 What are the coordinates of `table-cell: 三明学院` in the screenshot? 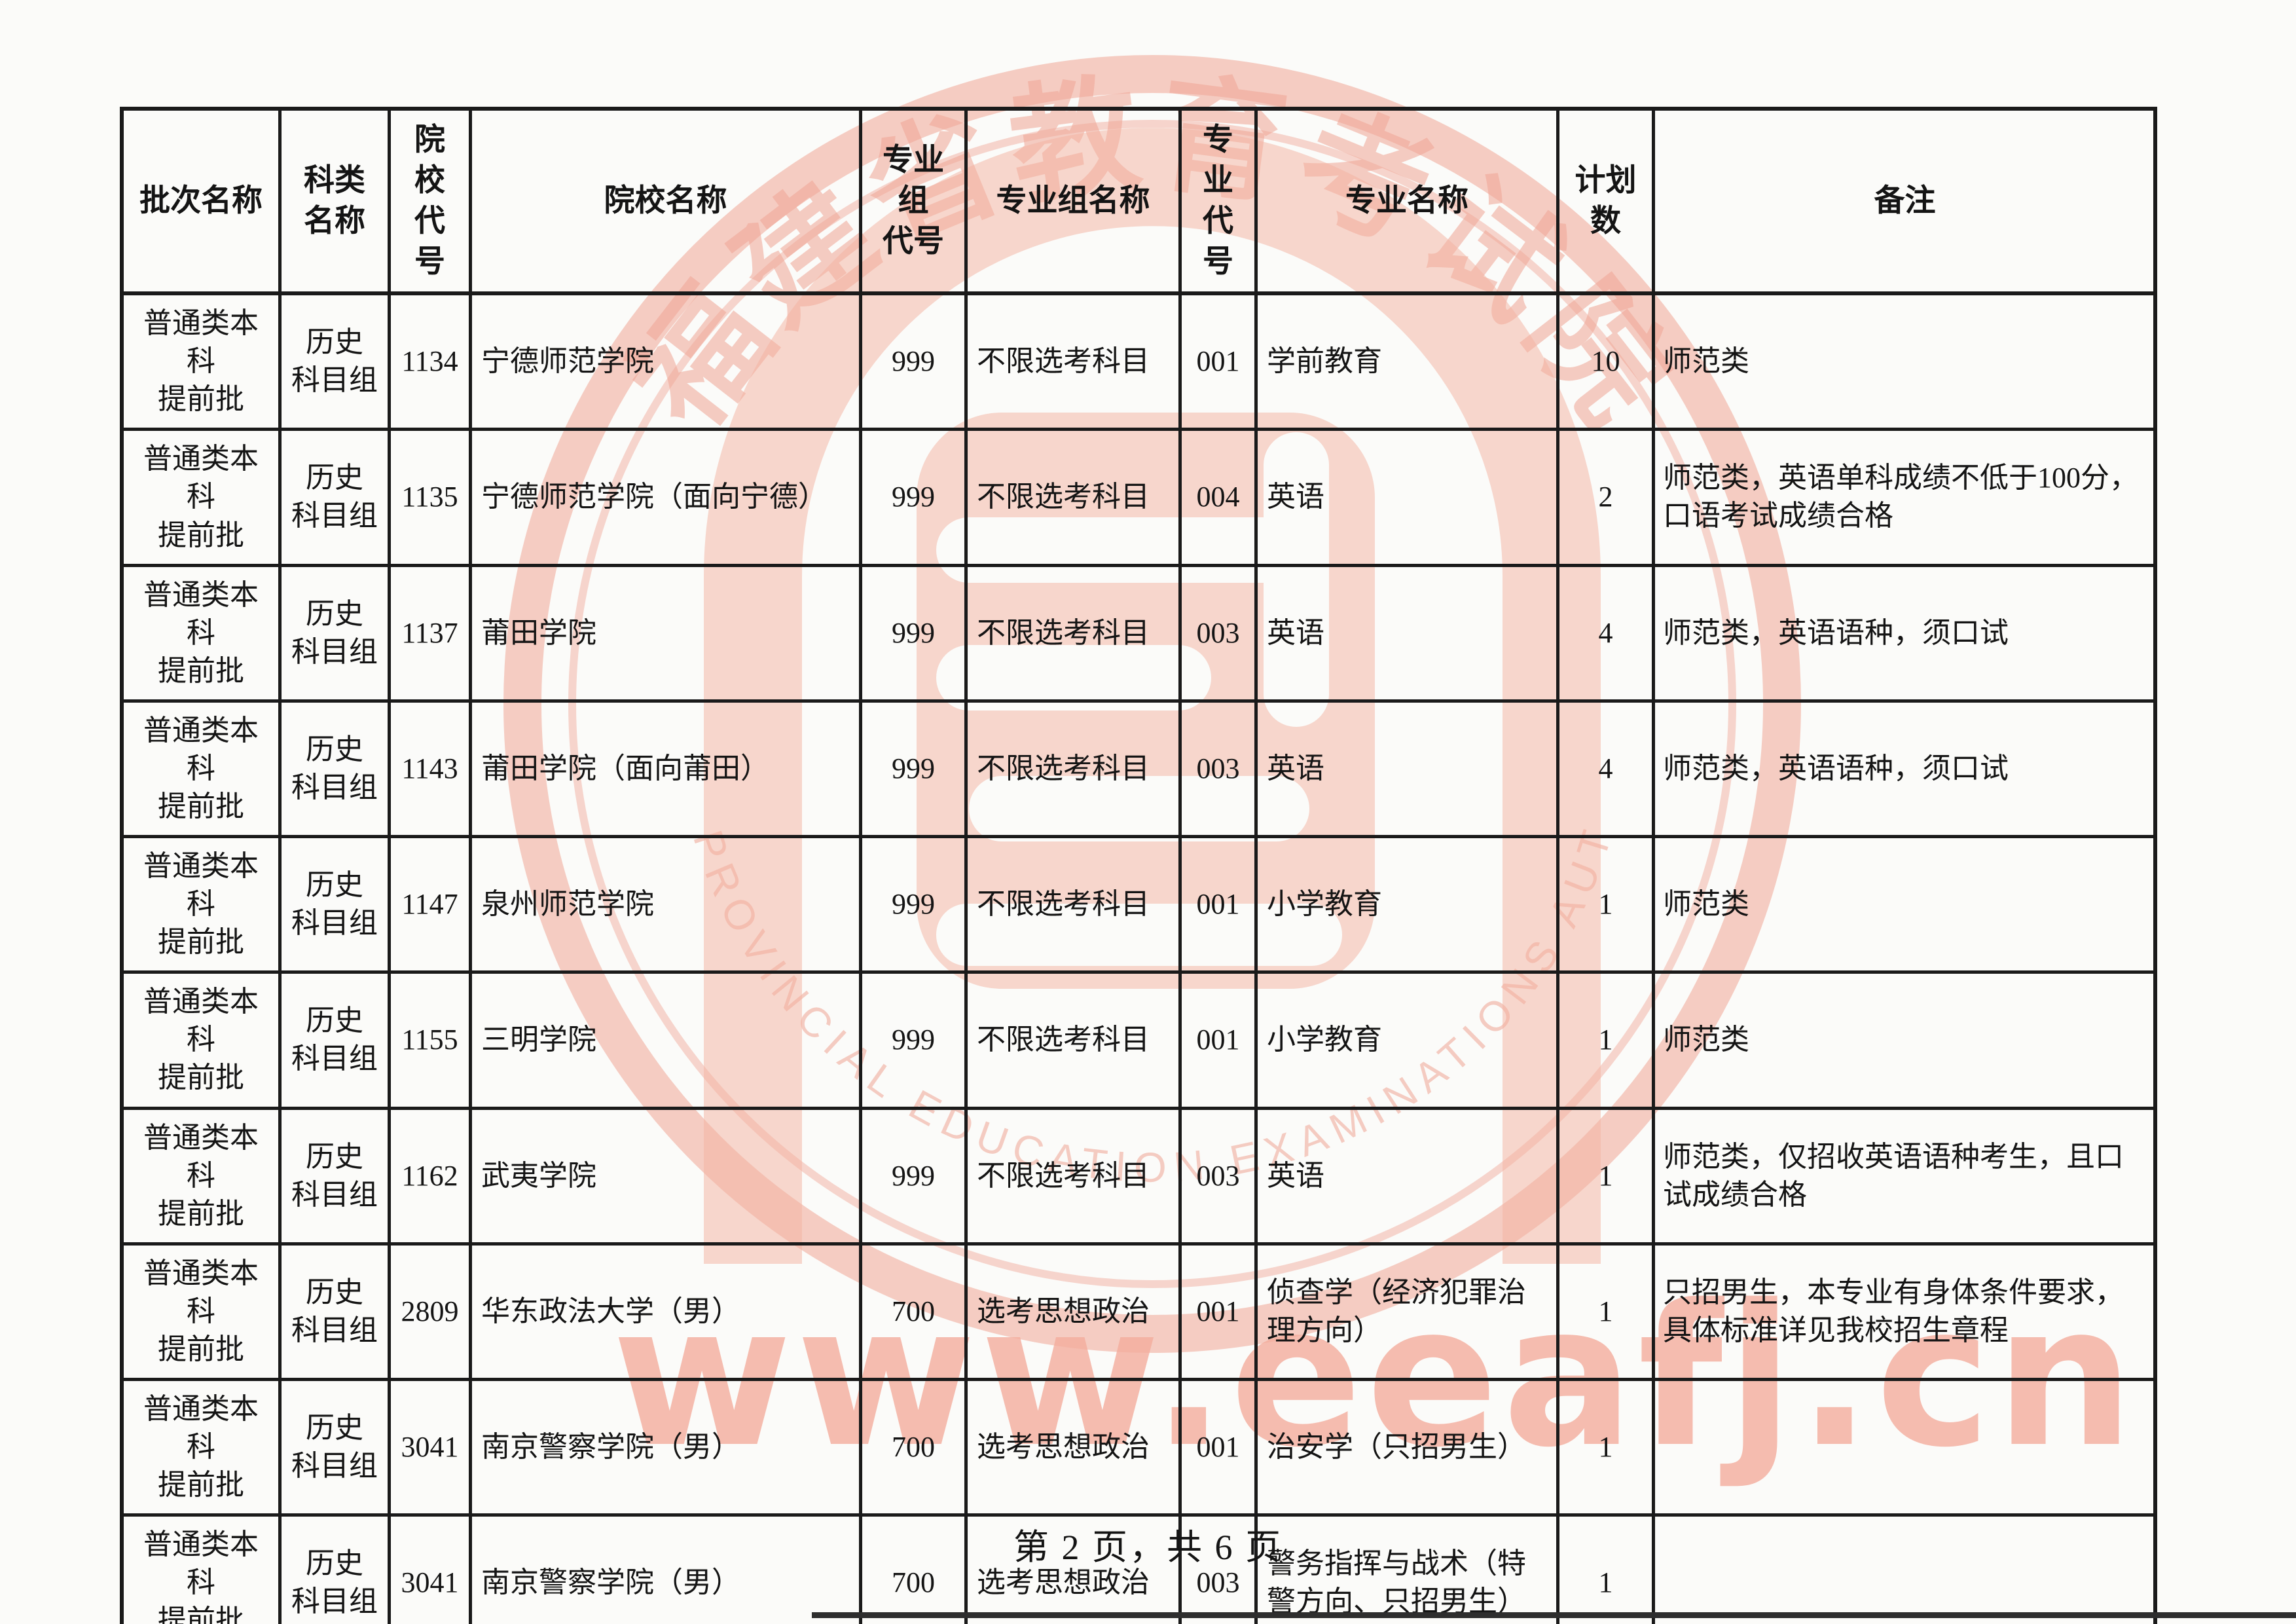 It's located at (667, 1040).